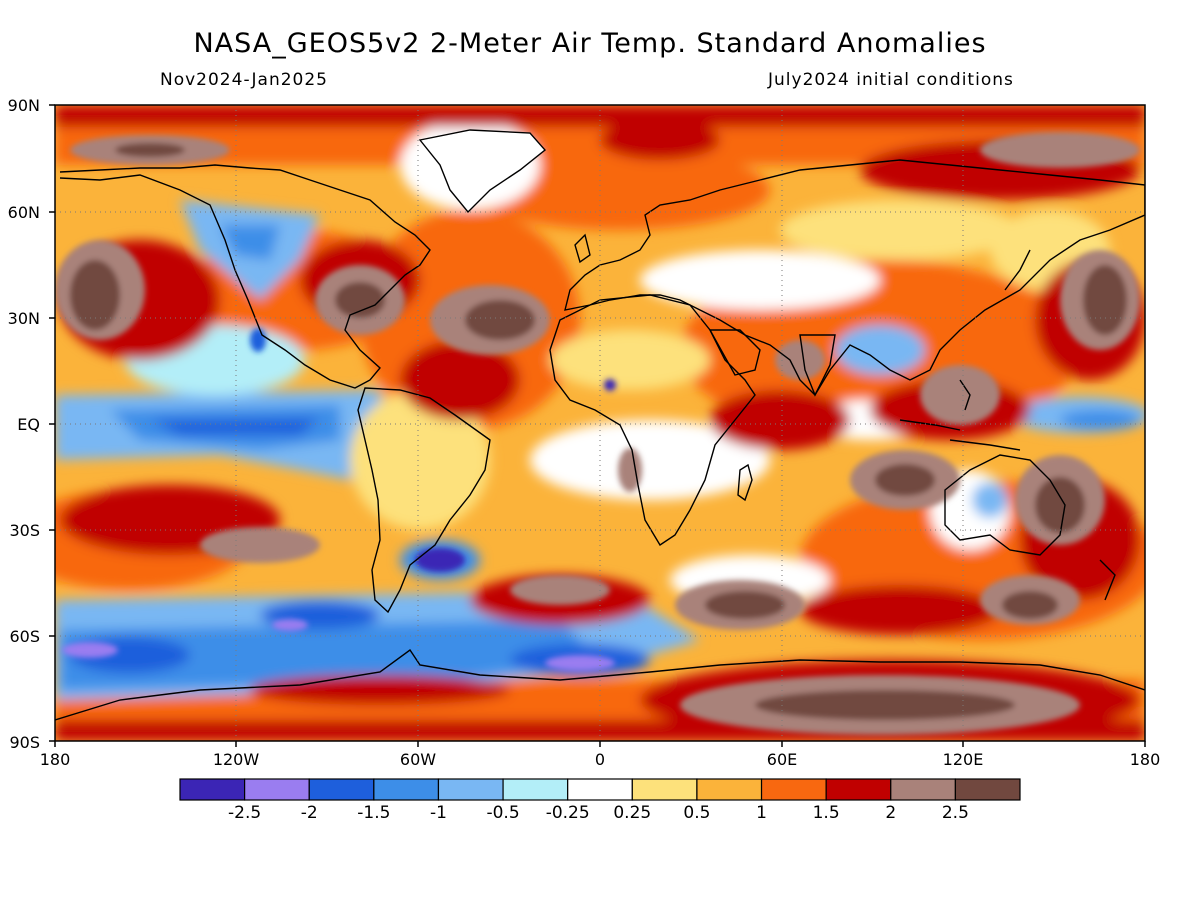  I want to click on forecast-period: Nov2024-Jan2025, so click(244, 80).